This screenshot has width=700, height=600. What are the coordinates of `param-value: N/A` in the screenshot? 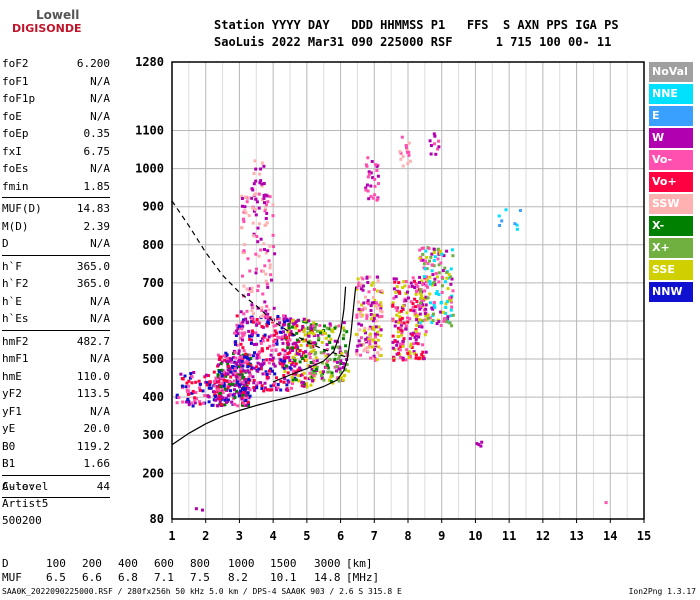 It's located at (100, 358).